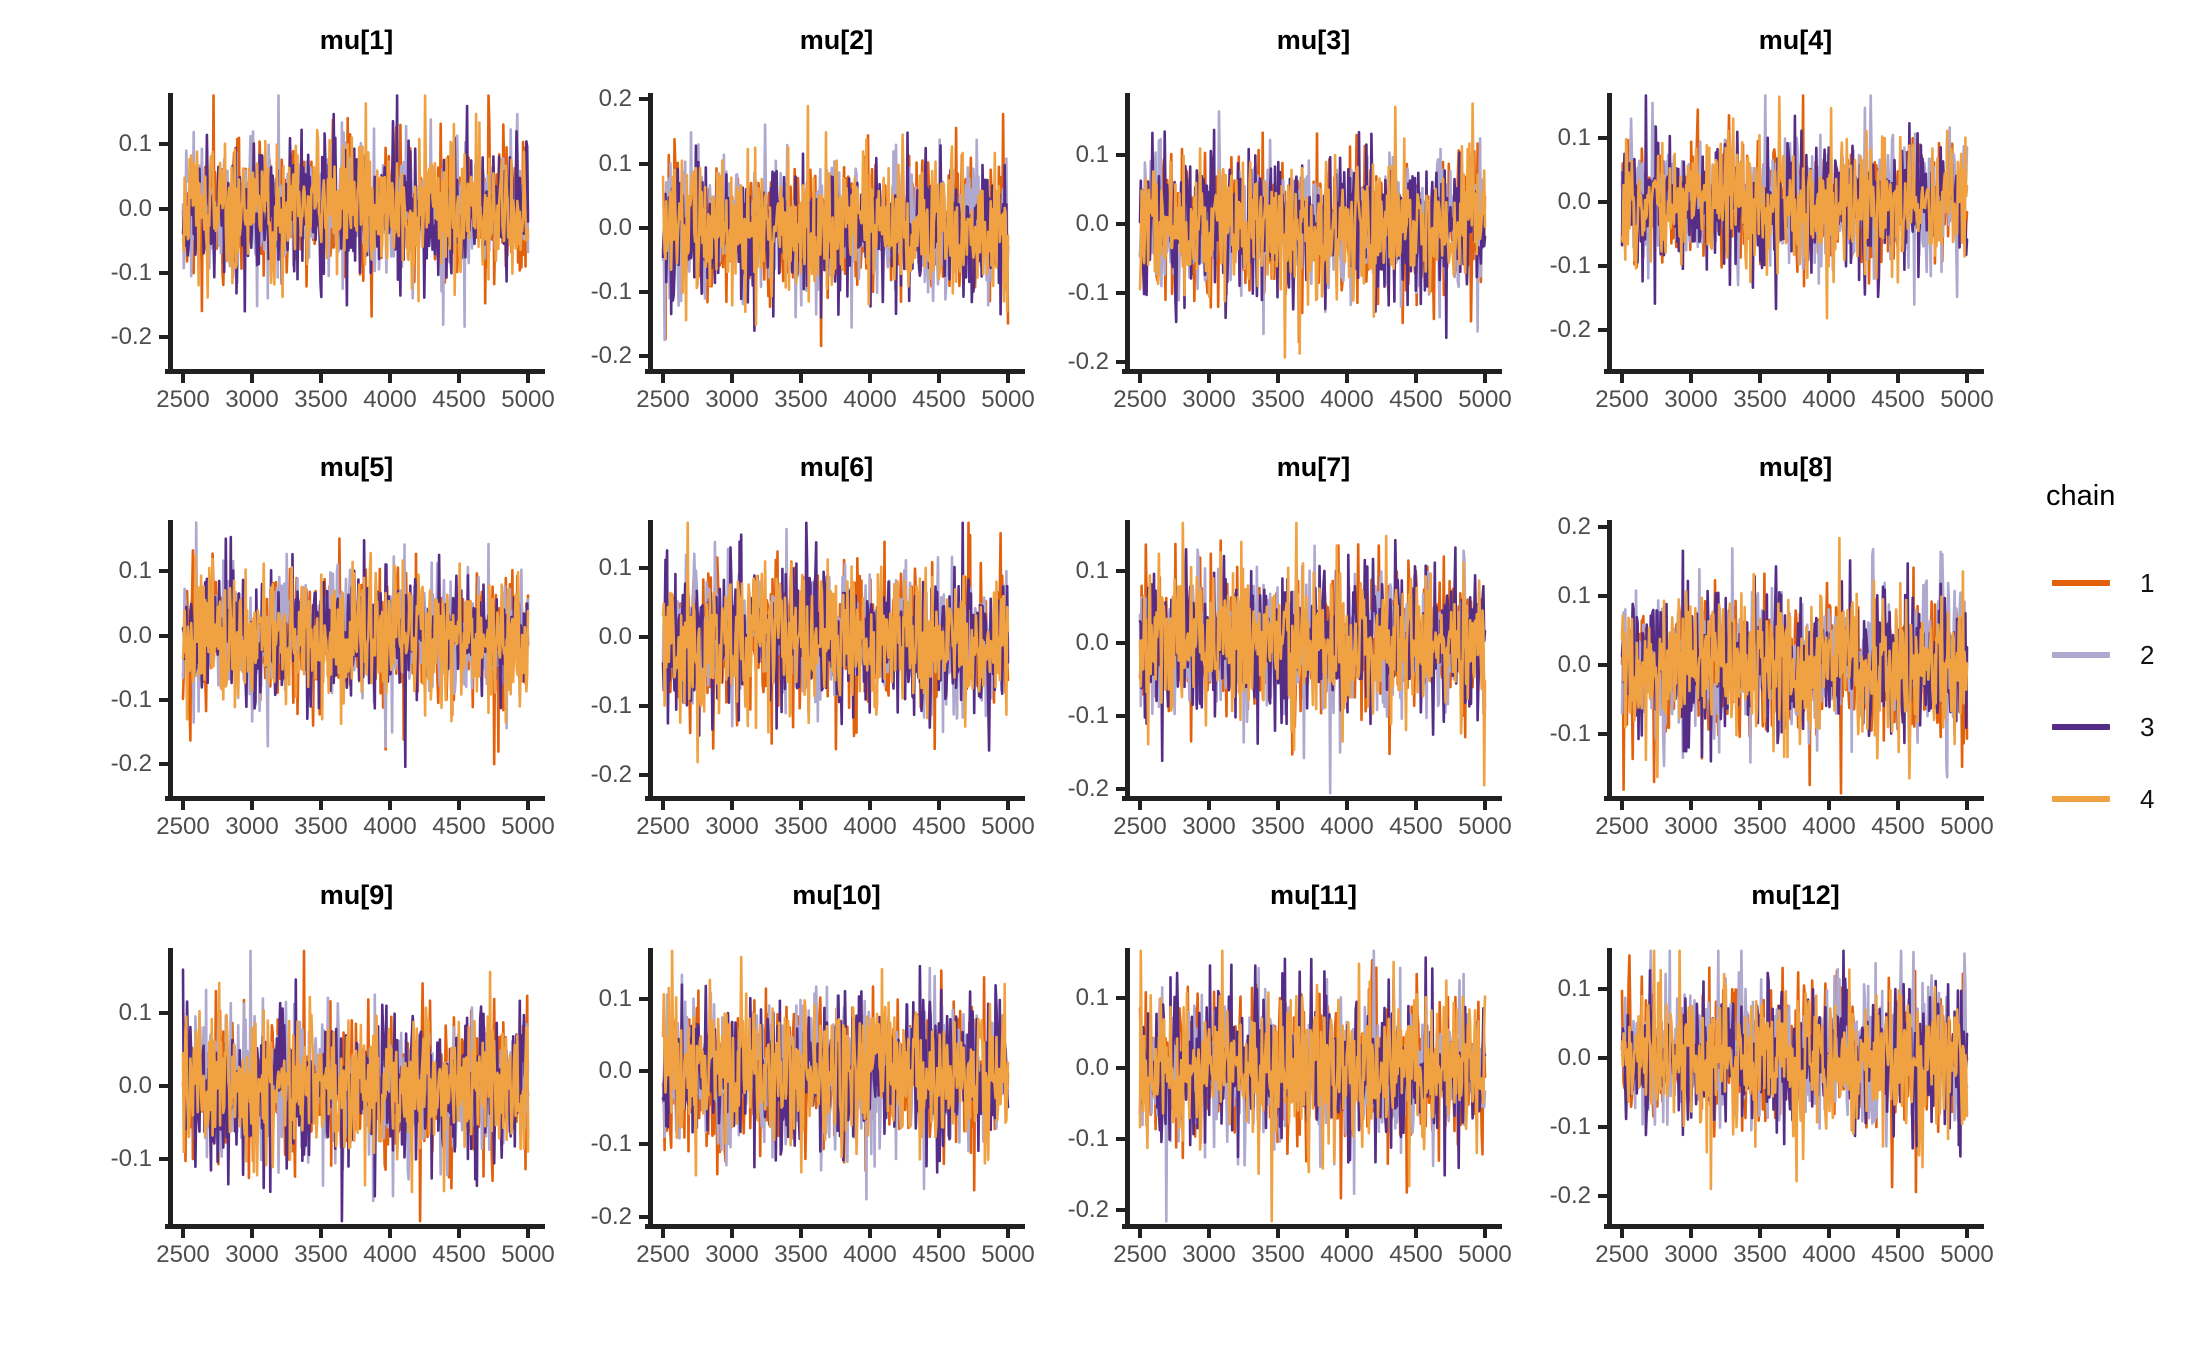 The image size is (2209, 1365). Describe the element at coordinates (836, 895) in the screenshot. I see `panel-title: mu[10]` at that location.